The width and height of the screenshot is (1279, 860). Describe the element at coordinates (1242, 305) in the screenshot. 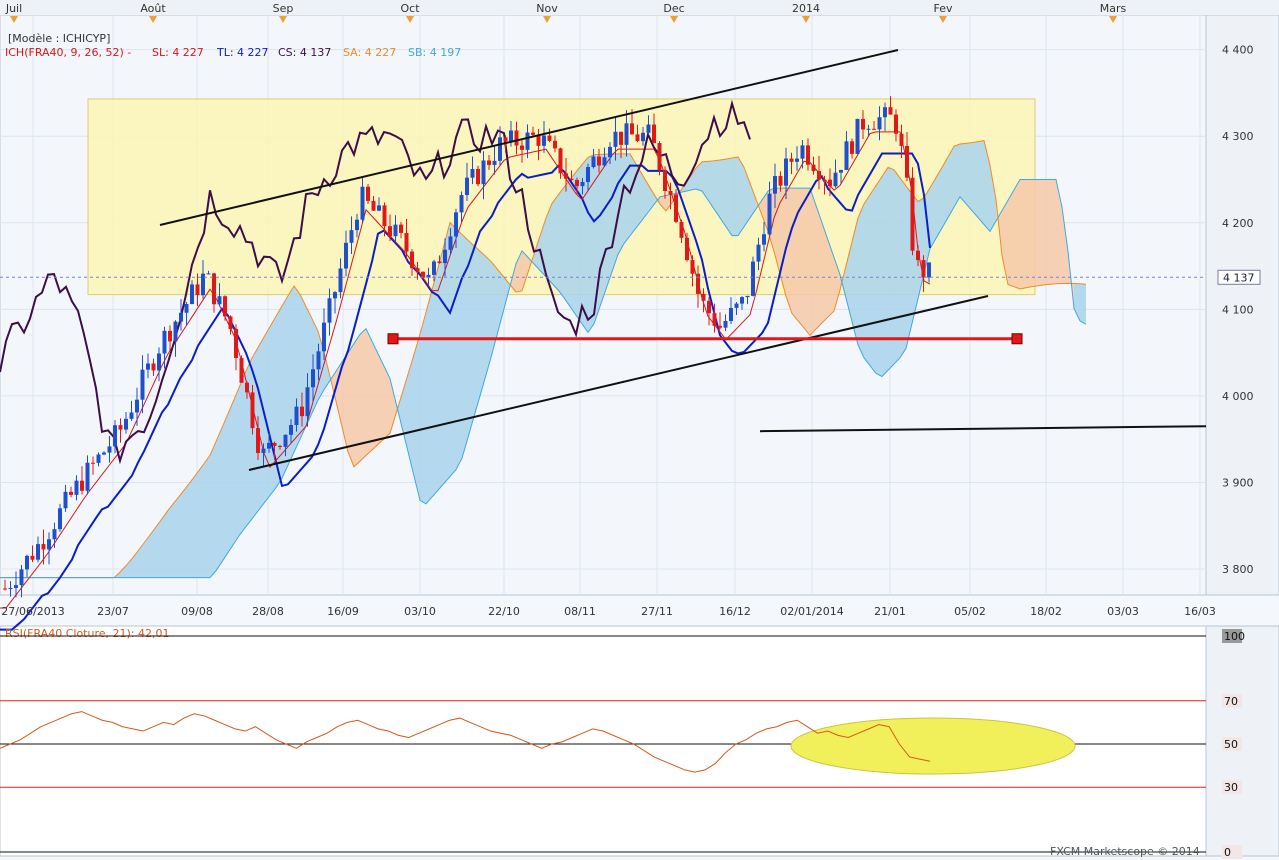

I see `price-axis` at that location.